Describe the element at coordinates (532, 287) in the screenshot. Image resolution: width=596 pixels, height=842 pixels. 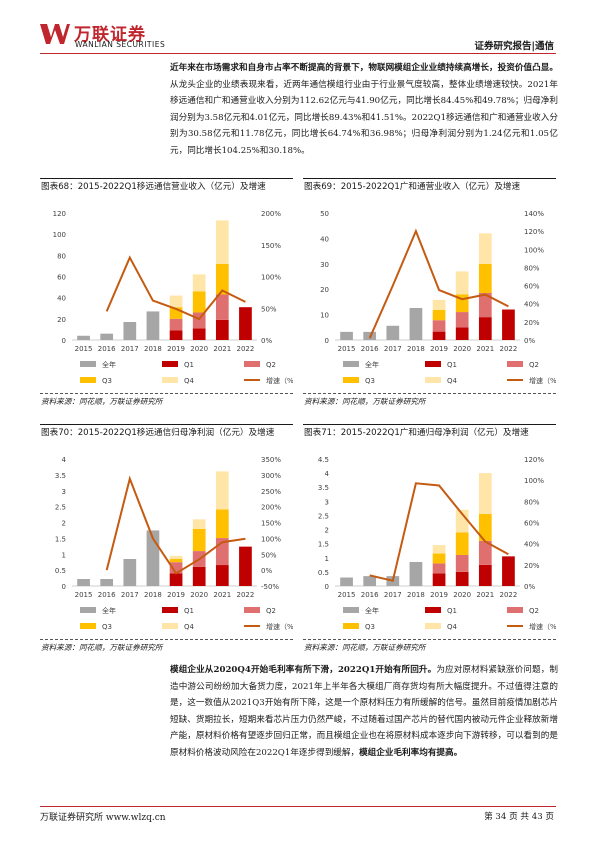
I see `y2-tick-label: 60%` at that location.